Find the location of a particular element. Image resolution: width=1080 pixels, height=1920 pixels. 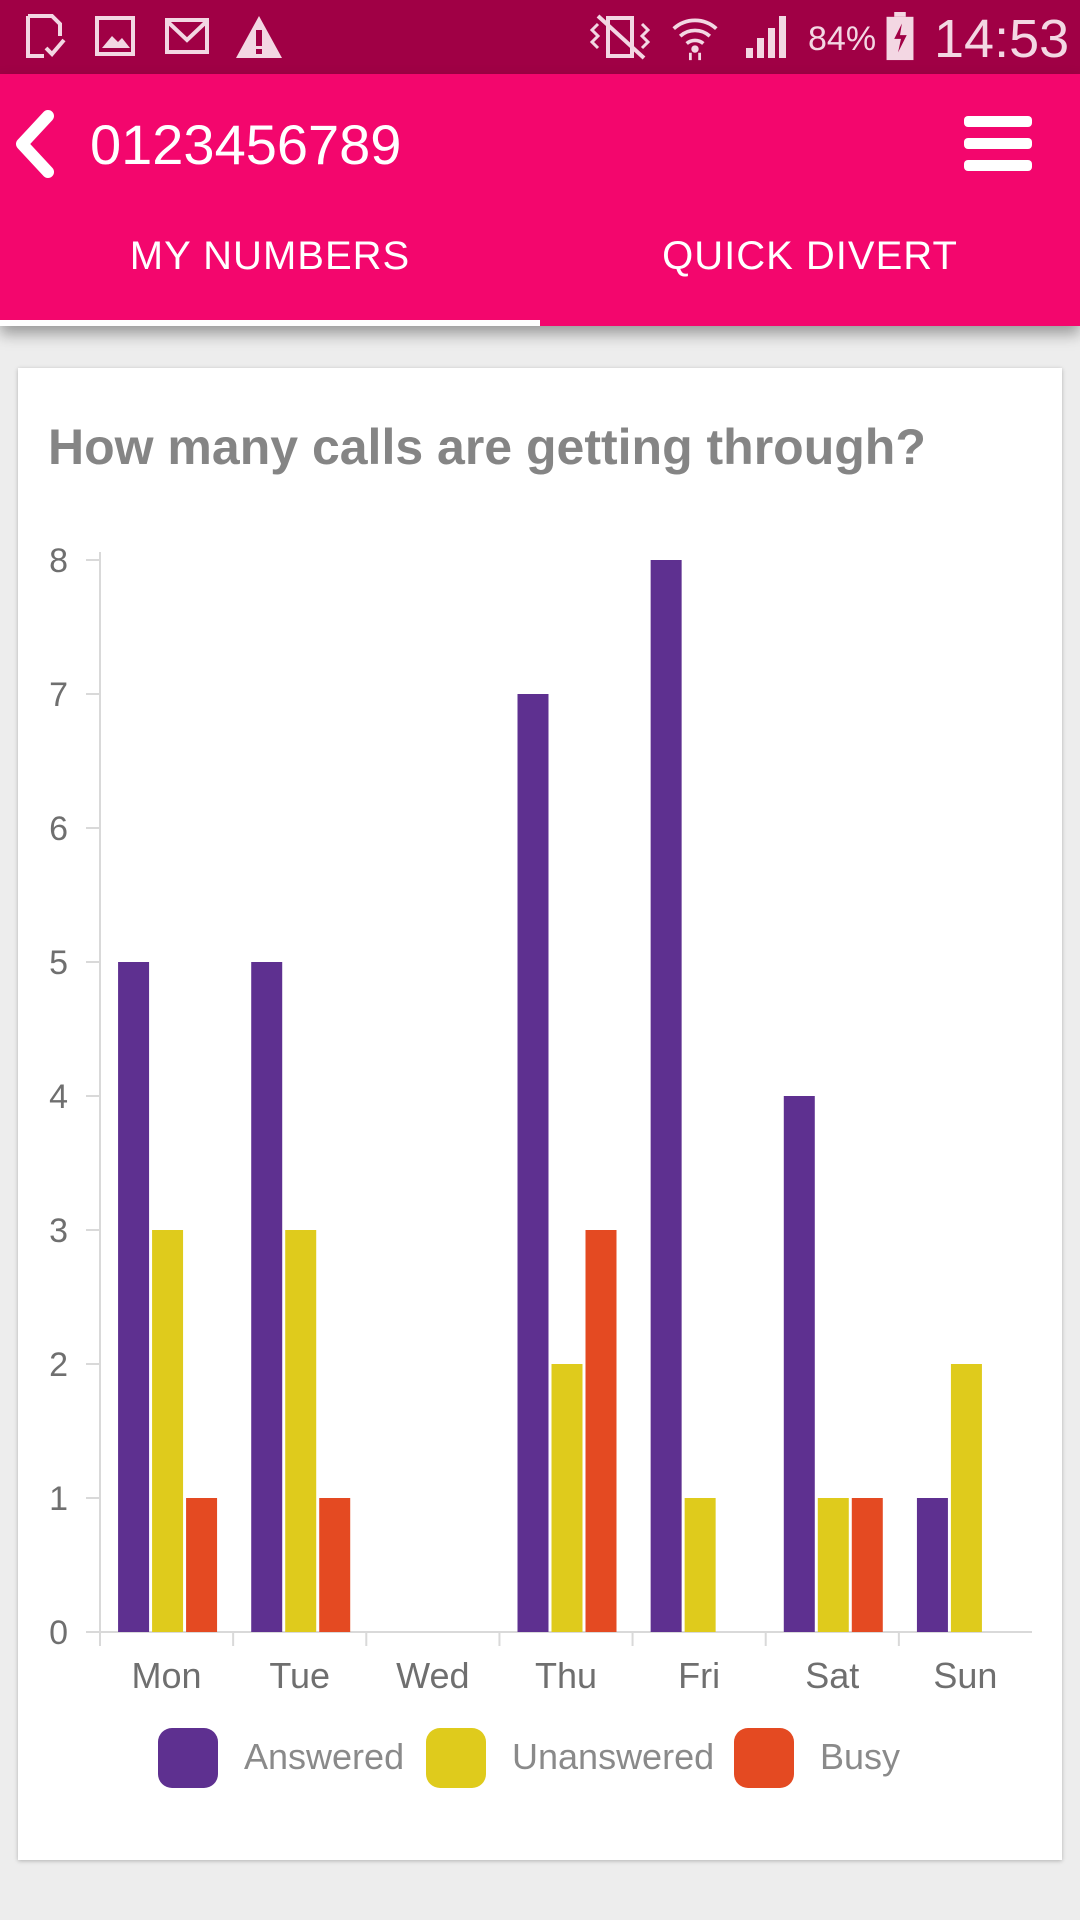

status-bar: 84% 14:53 is located at coordinates (540, 37).